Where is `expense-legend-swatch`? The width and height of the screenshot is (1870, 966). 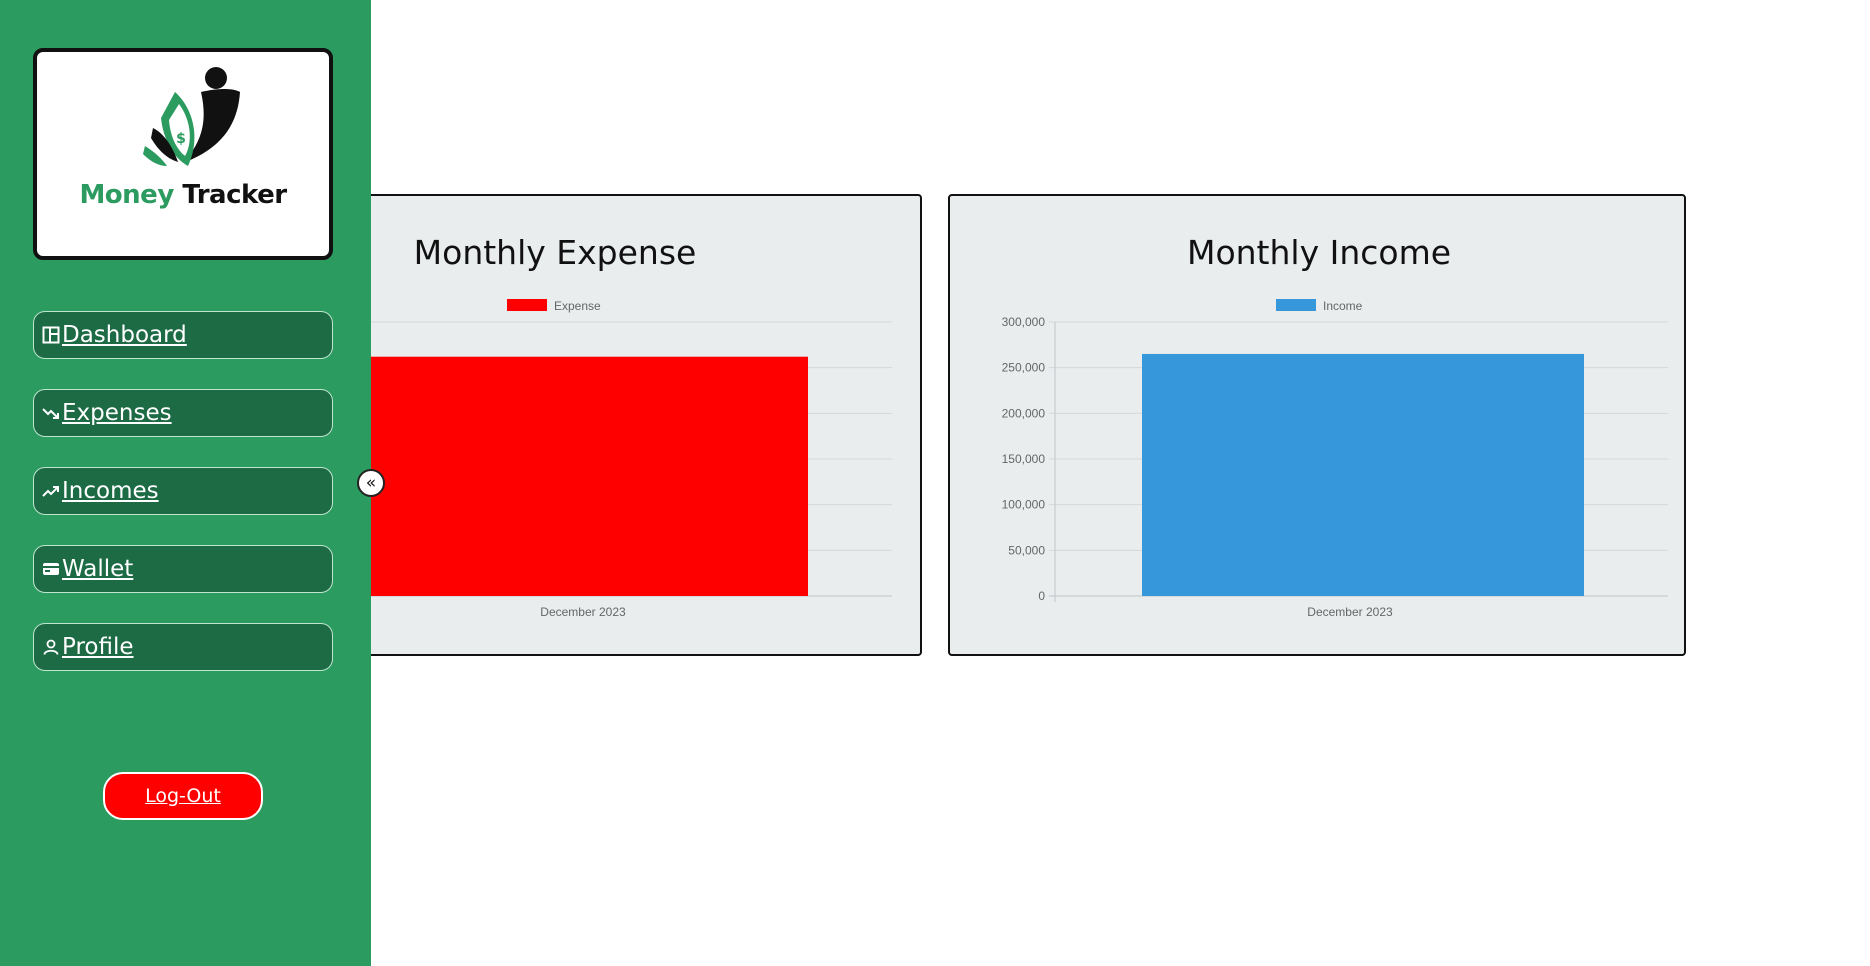 expense-legend-swatch is located at coordinates (527, 305).